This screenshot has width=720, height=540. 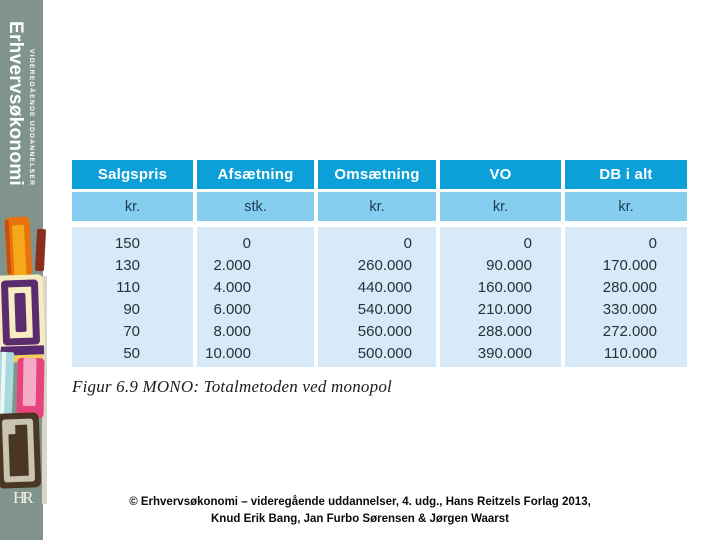 I want to click on decoration-purple-ring, so click(x=20, y=312).